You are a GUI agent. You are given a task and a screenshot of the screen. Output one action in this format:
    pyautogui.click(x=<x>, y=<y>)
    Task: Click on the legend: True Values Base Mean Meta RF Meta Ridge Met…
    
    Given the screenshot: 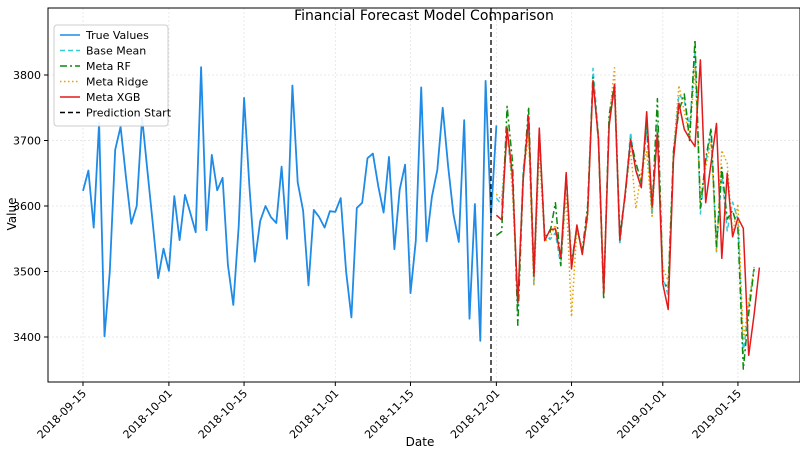 What is the action you would take?
    pyautogui.click(x=112, y=75)
    